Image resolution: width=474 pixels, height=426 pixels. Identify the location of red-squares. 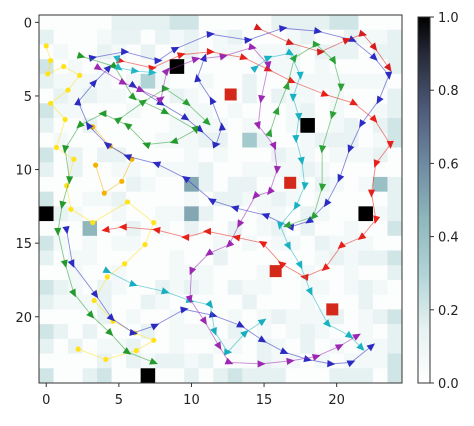
(281, 202).